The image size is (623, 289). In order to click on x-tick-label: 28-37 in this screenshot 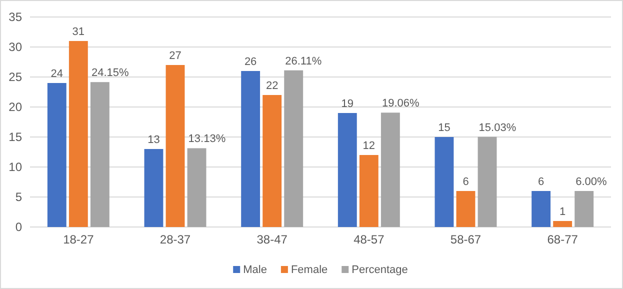, I will do `click(175, 239)`.